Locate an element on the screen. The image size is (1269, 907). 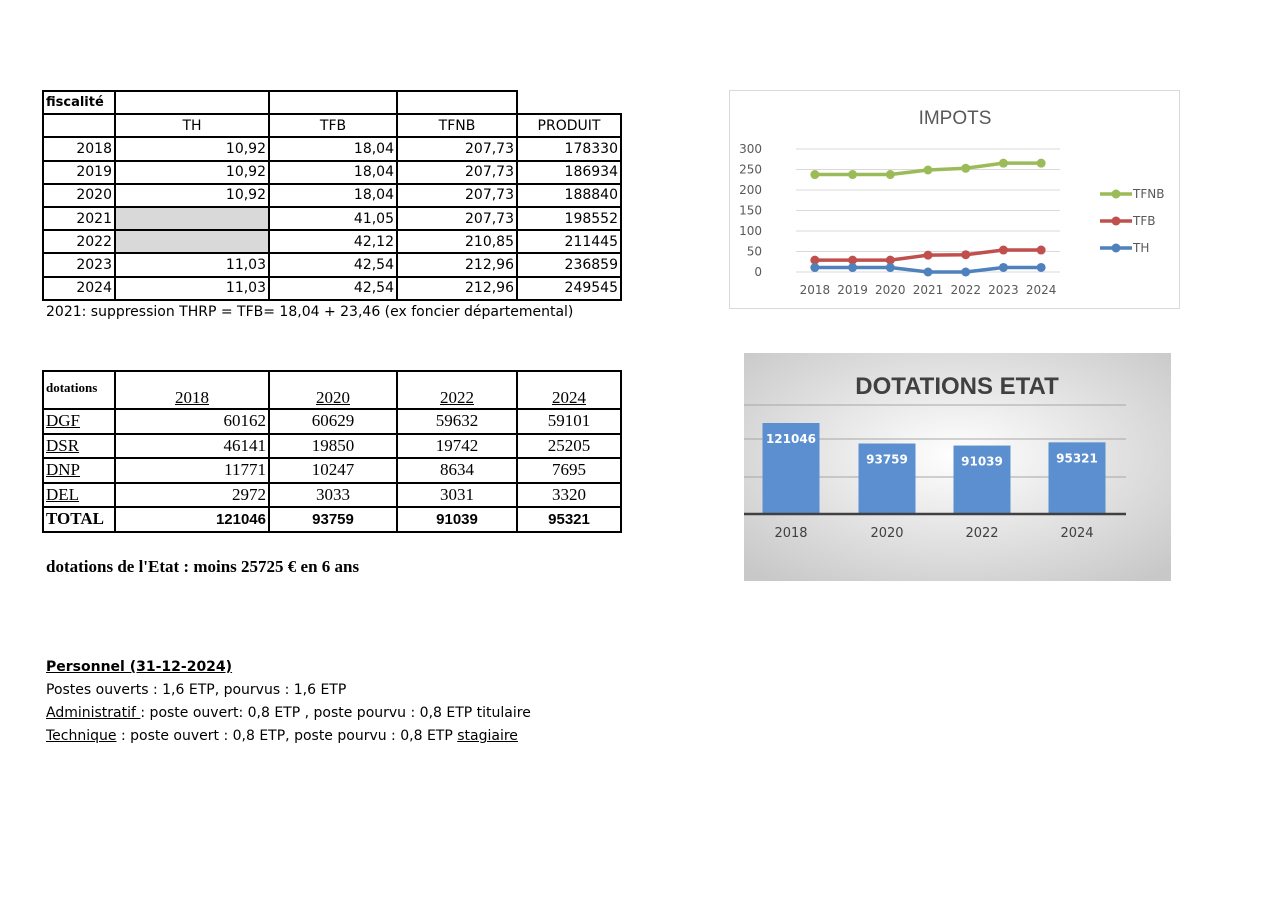
year-cell: 2022 is located at coordinates (79, 242).